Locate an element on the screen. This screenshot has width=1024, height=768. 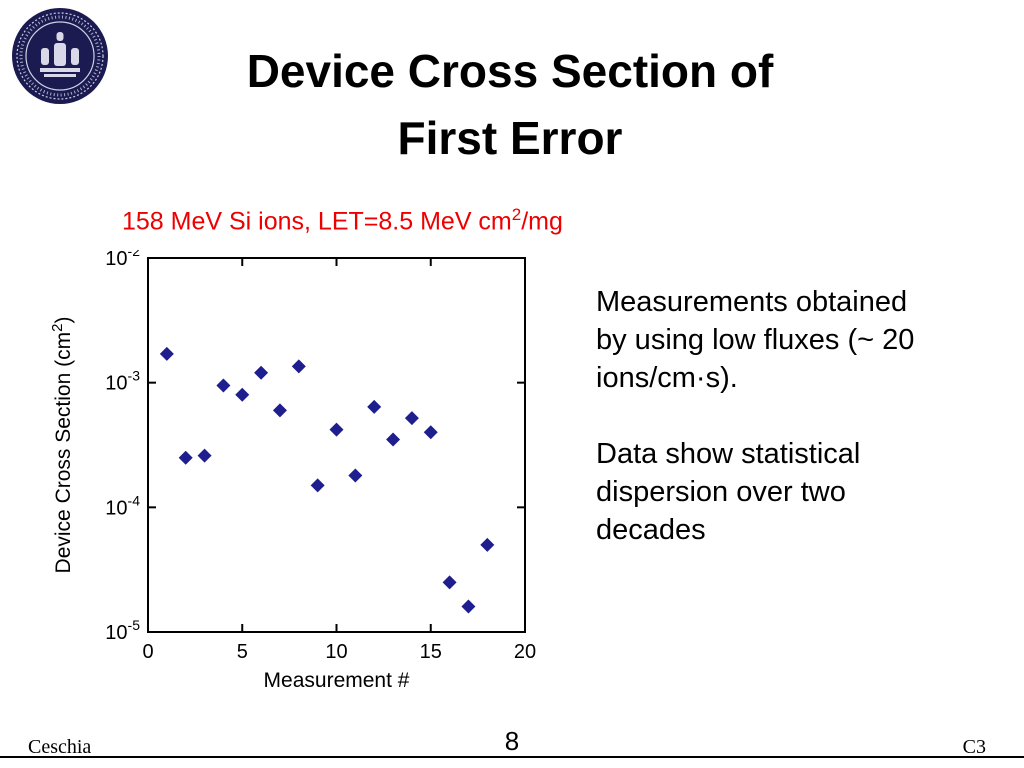
y-axis-title: Device Cross Section (cm2) is located at coordinates (62, 445).